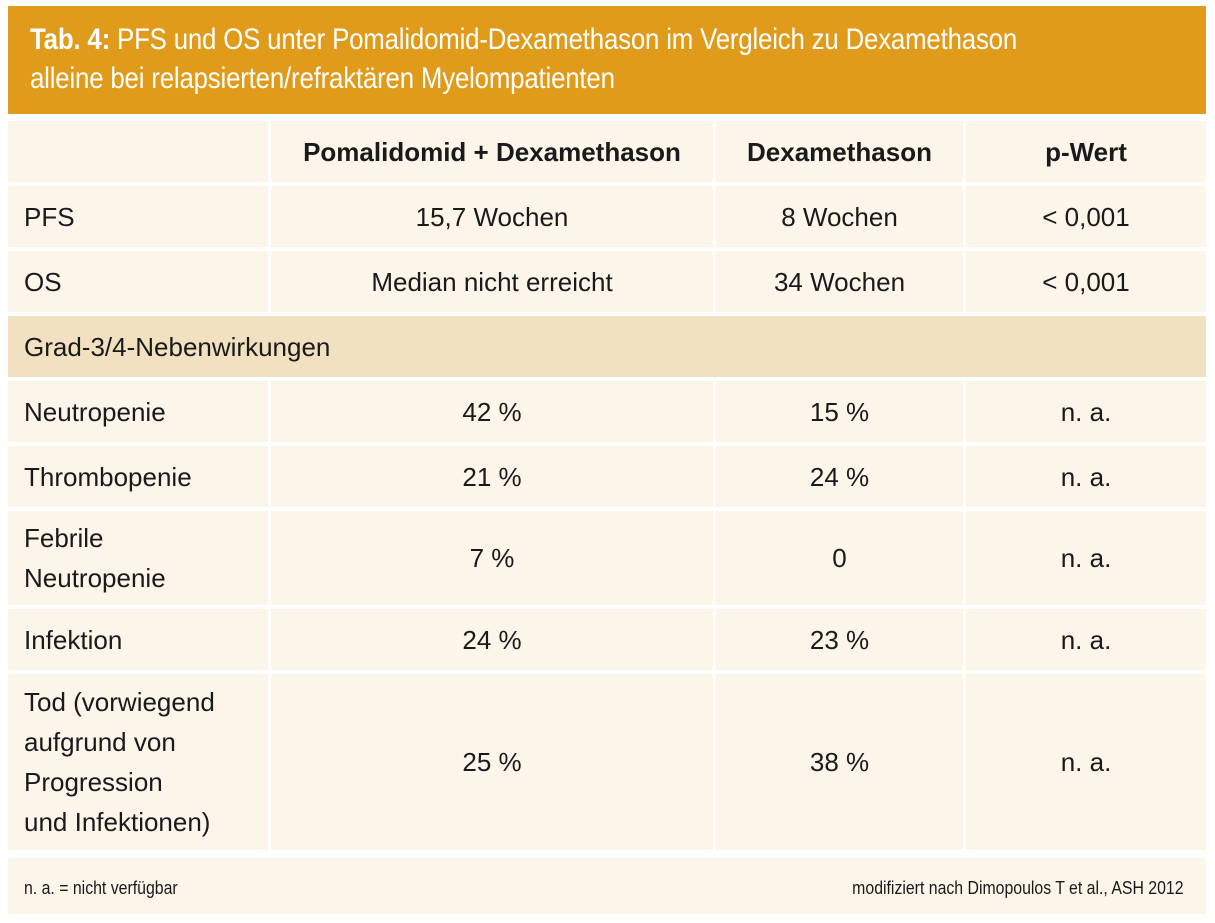 Image resolution: width=1215 pixels, height=923 pixels. Describe the element at coordinates (493, 641) in the screenshot. I see `cell-pomalidomid: 24 %` at that location.